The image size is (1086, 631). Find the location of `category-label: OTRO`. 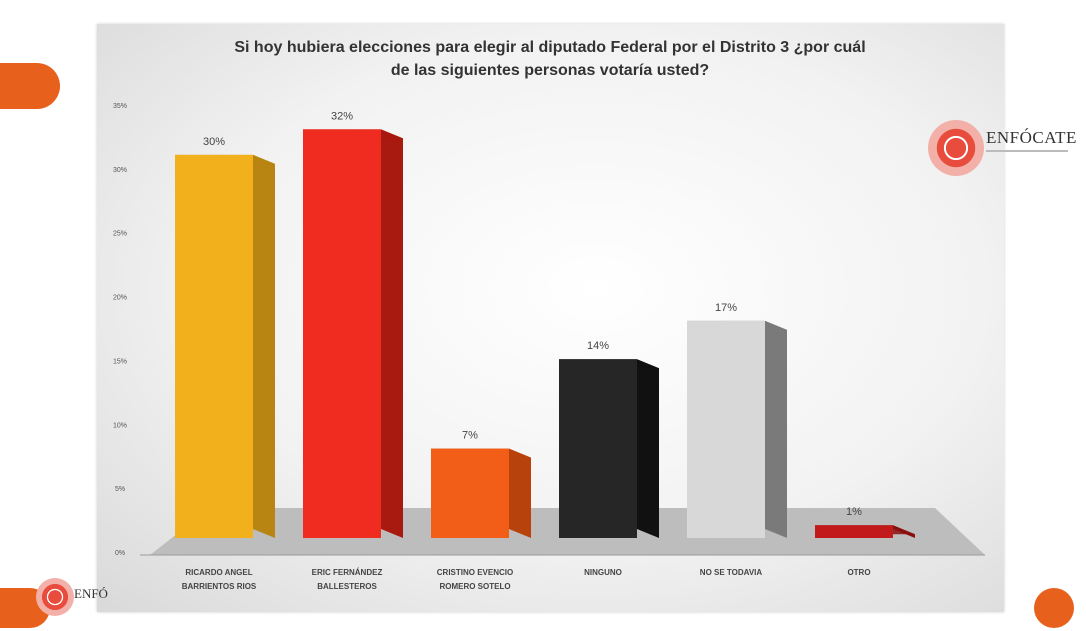

category-label: OTRO is located at coordinates (858, 572).